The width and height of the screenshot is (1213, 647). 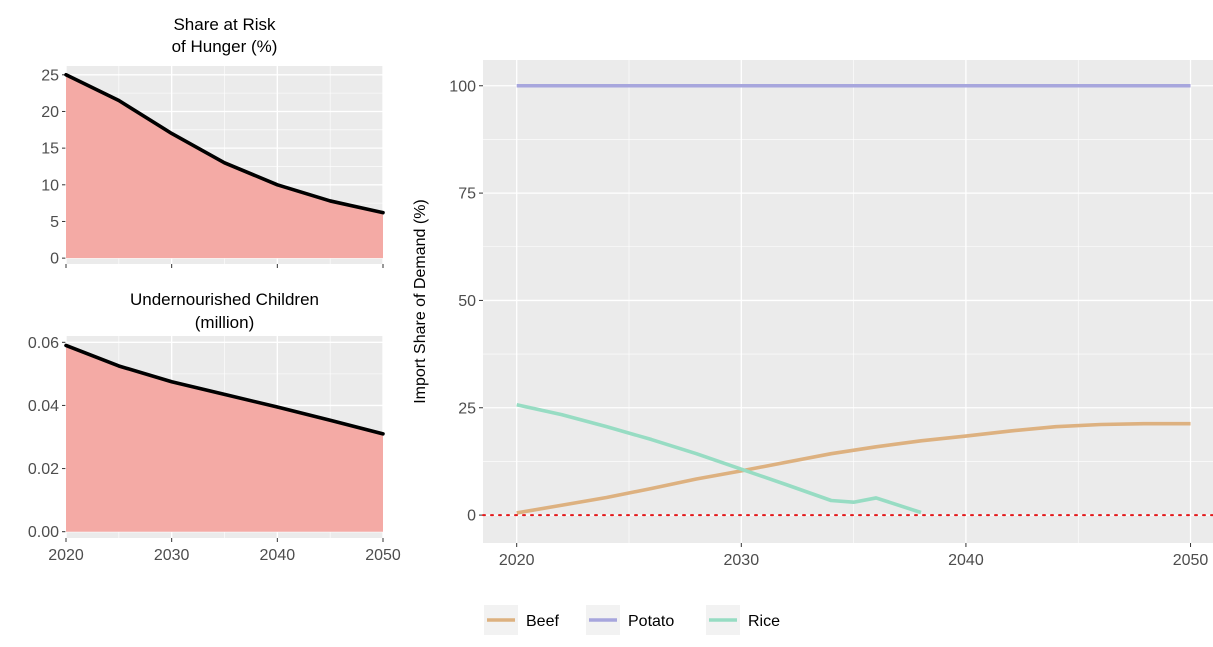 What do you see at coordinates (225, 46) in the screenshot?
I see `panel-title: of Hunger (%)` at bounding box center [225, 46].